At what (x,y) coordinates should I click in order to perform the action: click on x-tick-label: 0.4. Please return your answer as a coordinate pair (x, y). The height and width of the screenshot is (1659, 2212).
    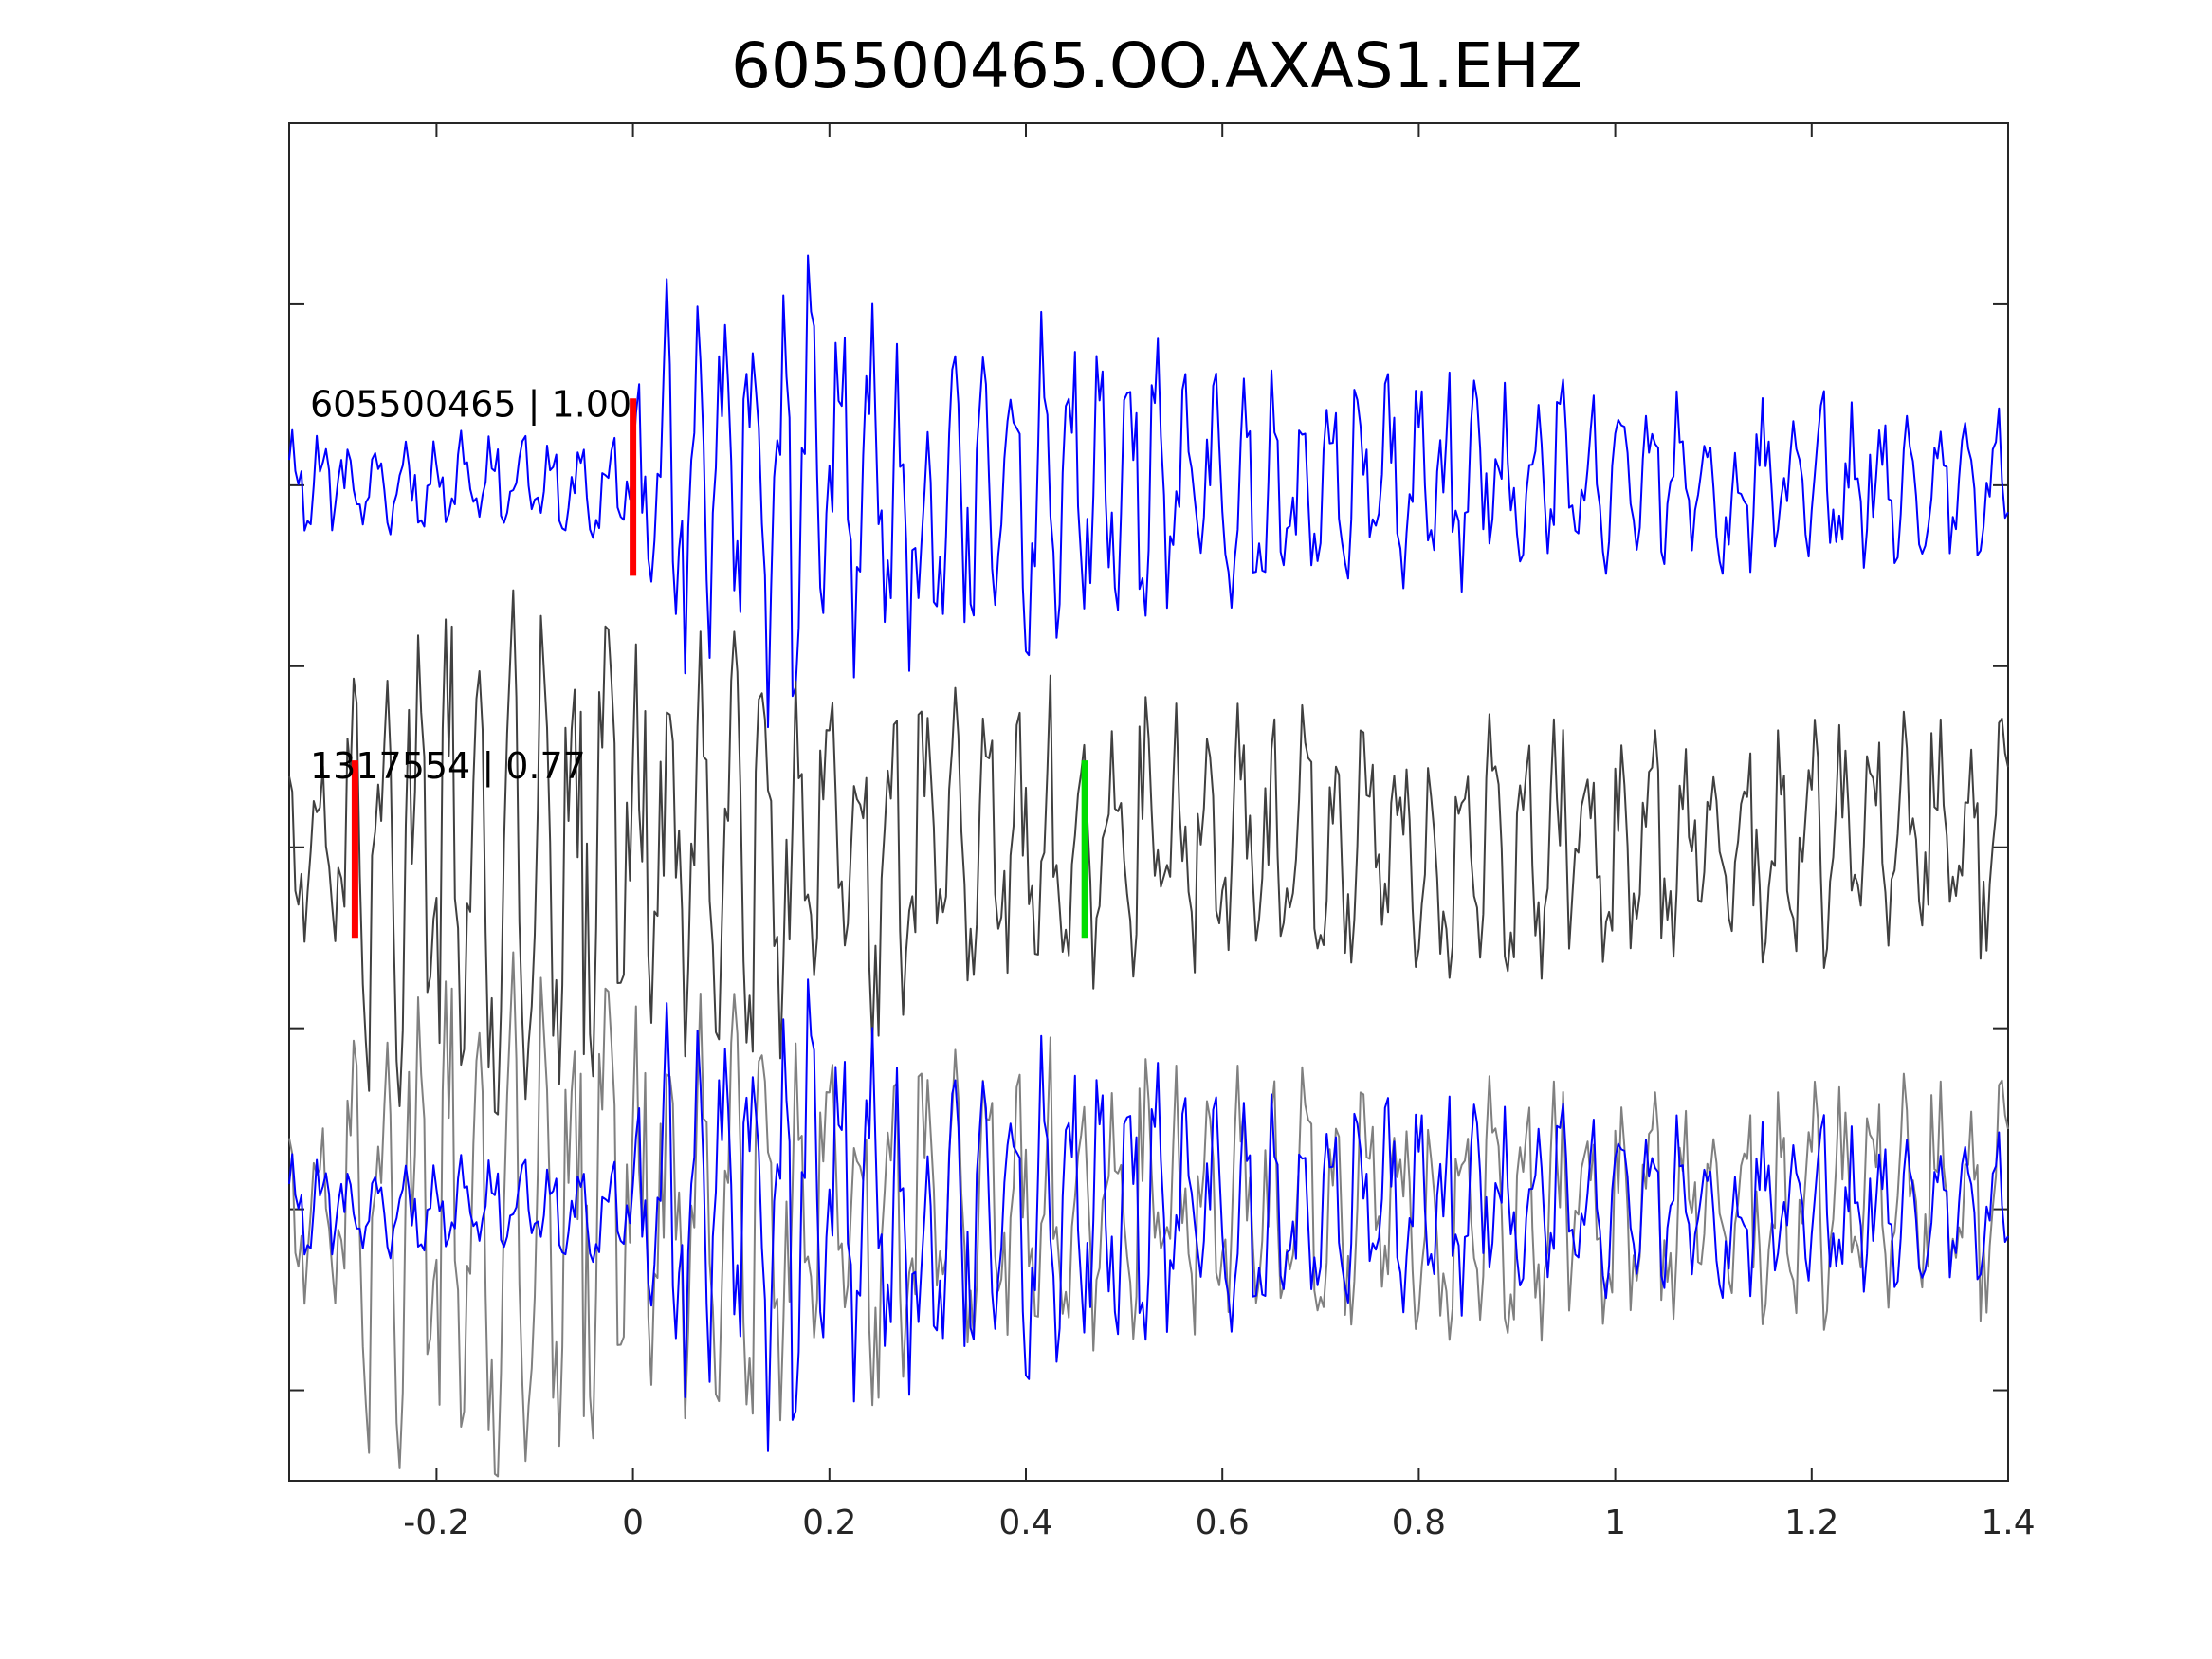
    Looking at the image, I should click on (1025, 1523).